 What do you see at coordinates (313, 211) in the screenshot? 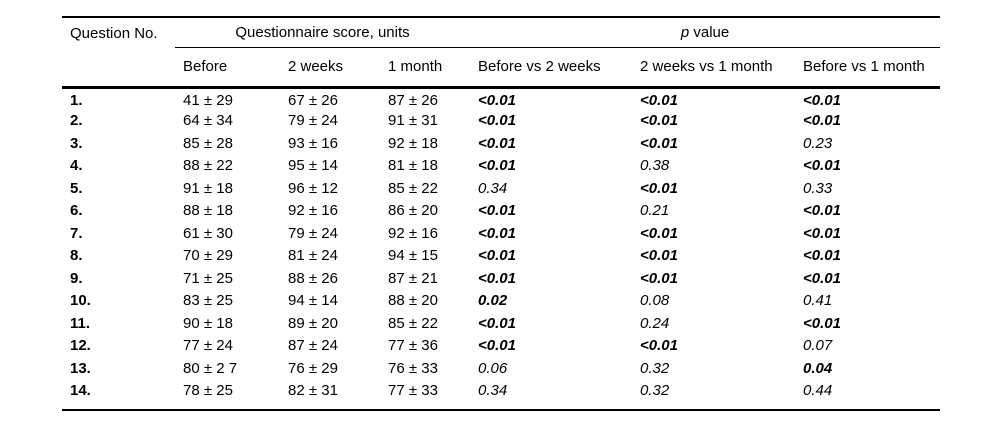
I see `score-2-weeks: 92 ± 16` at bounding box center [313, 211].